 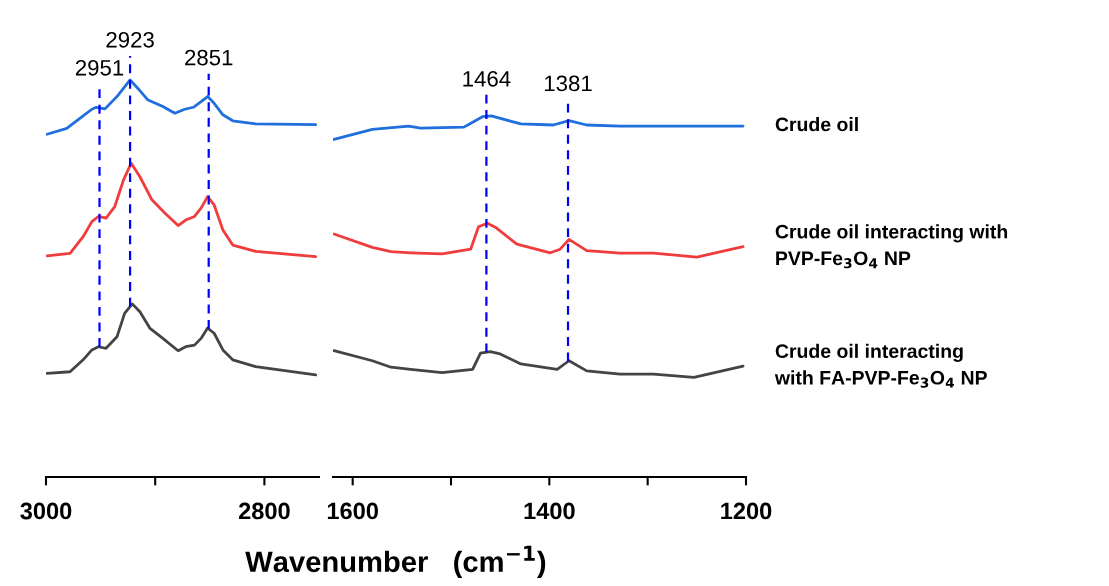 I want to click on x-tick-label: 1400, so click(x=549, y=511).